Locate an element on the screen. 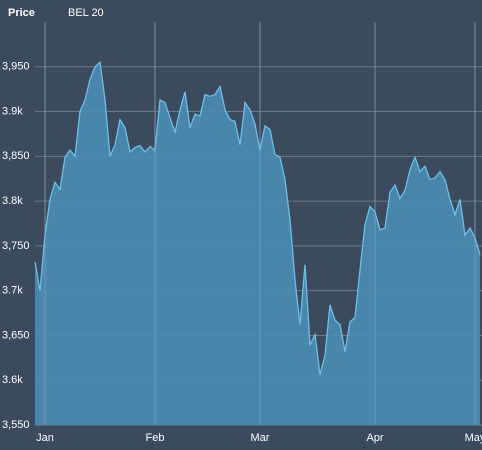 This screenshot has width=482, height=450. y-tick-label: 3.6k is located at coordinates (12, 380).